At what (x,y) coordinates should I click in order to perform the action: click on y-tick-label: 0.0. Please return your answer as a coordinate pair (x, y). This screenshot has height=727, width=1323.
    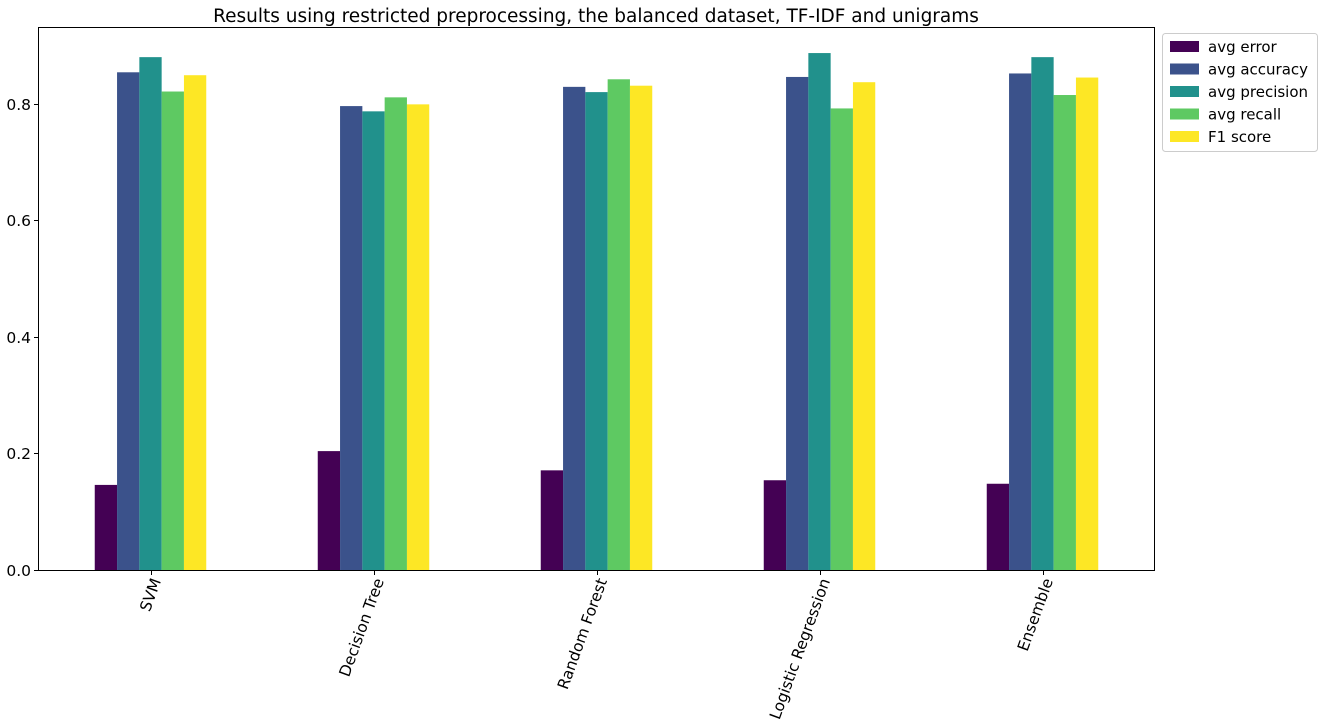
    Looking at the image, I should click on (18, 571).